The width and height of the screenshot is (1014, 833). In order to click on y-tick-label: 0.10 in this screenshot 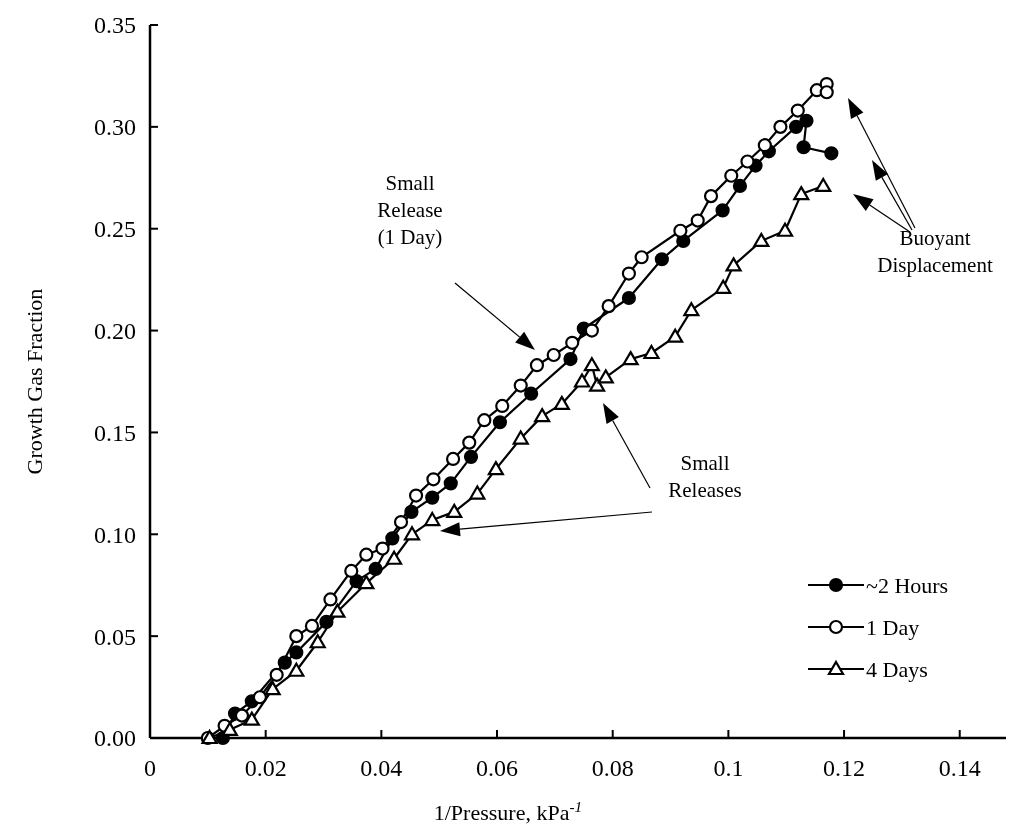, I will do `click(115, 534)`.